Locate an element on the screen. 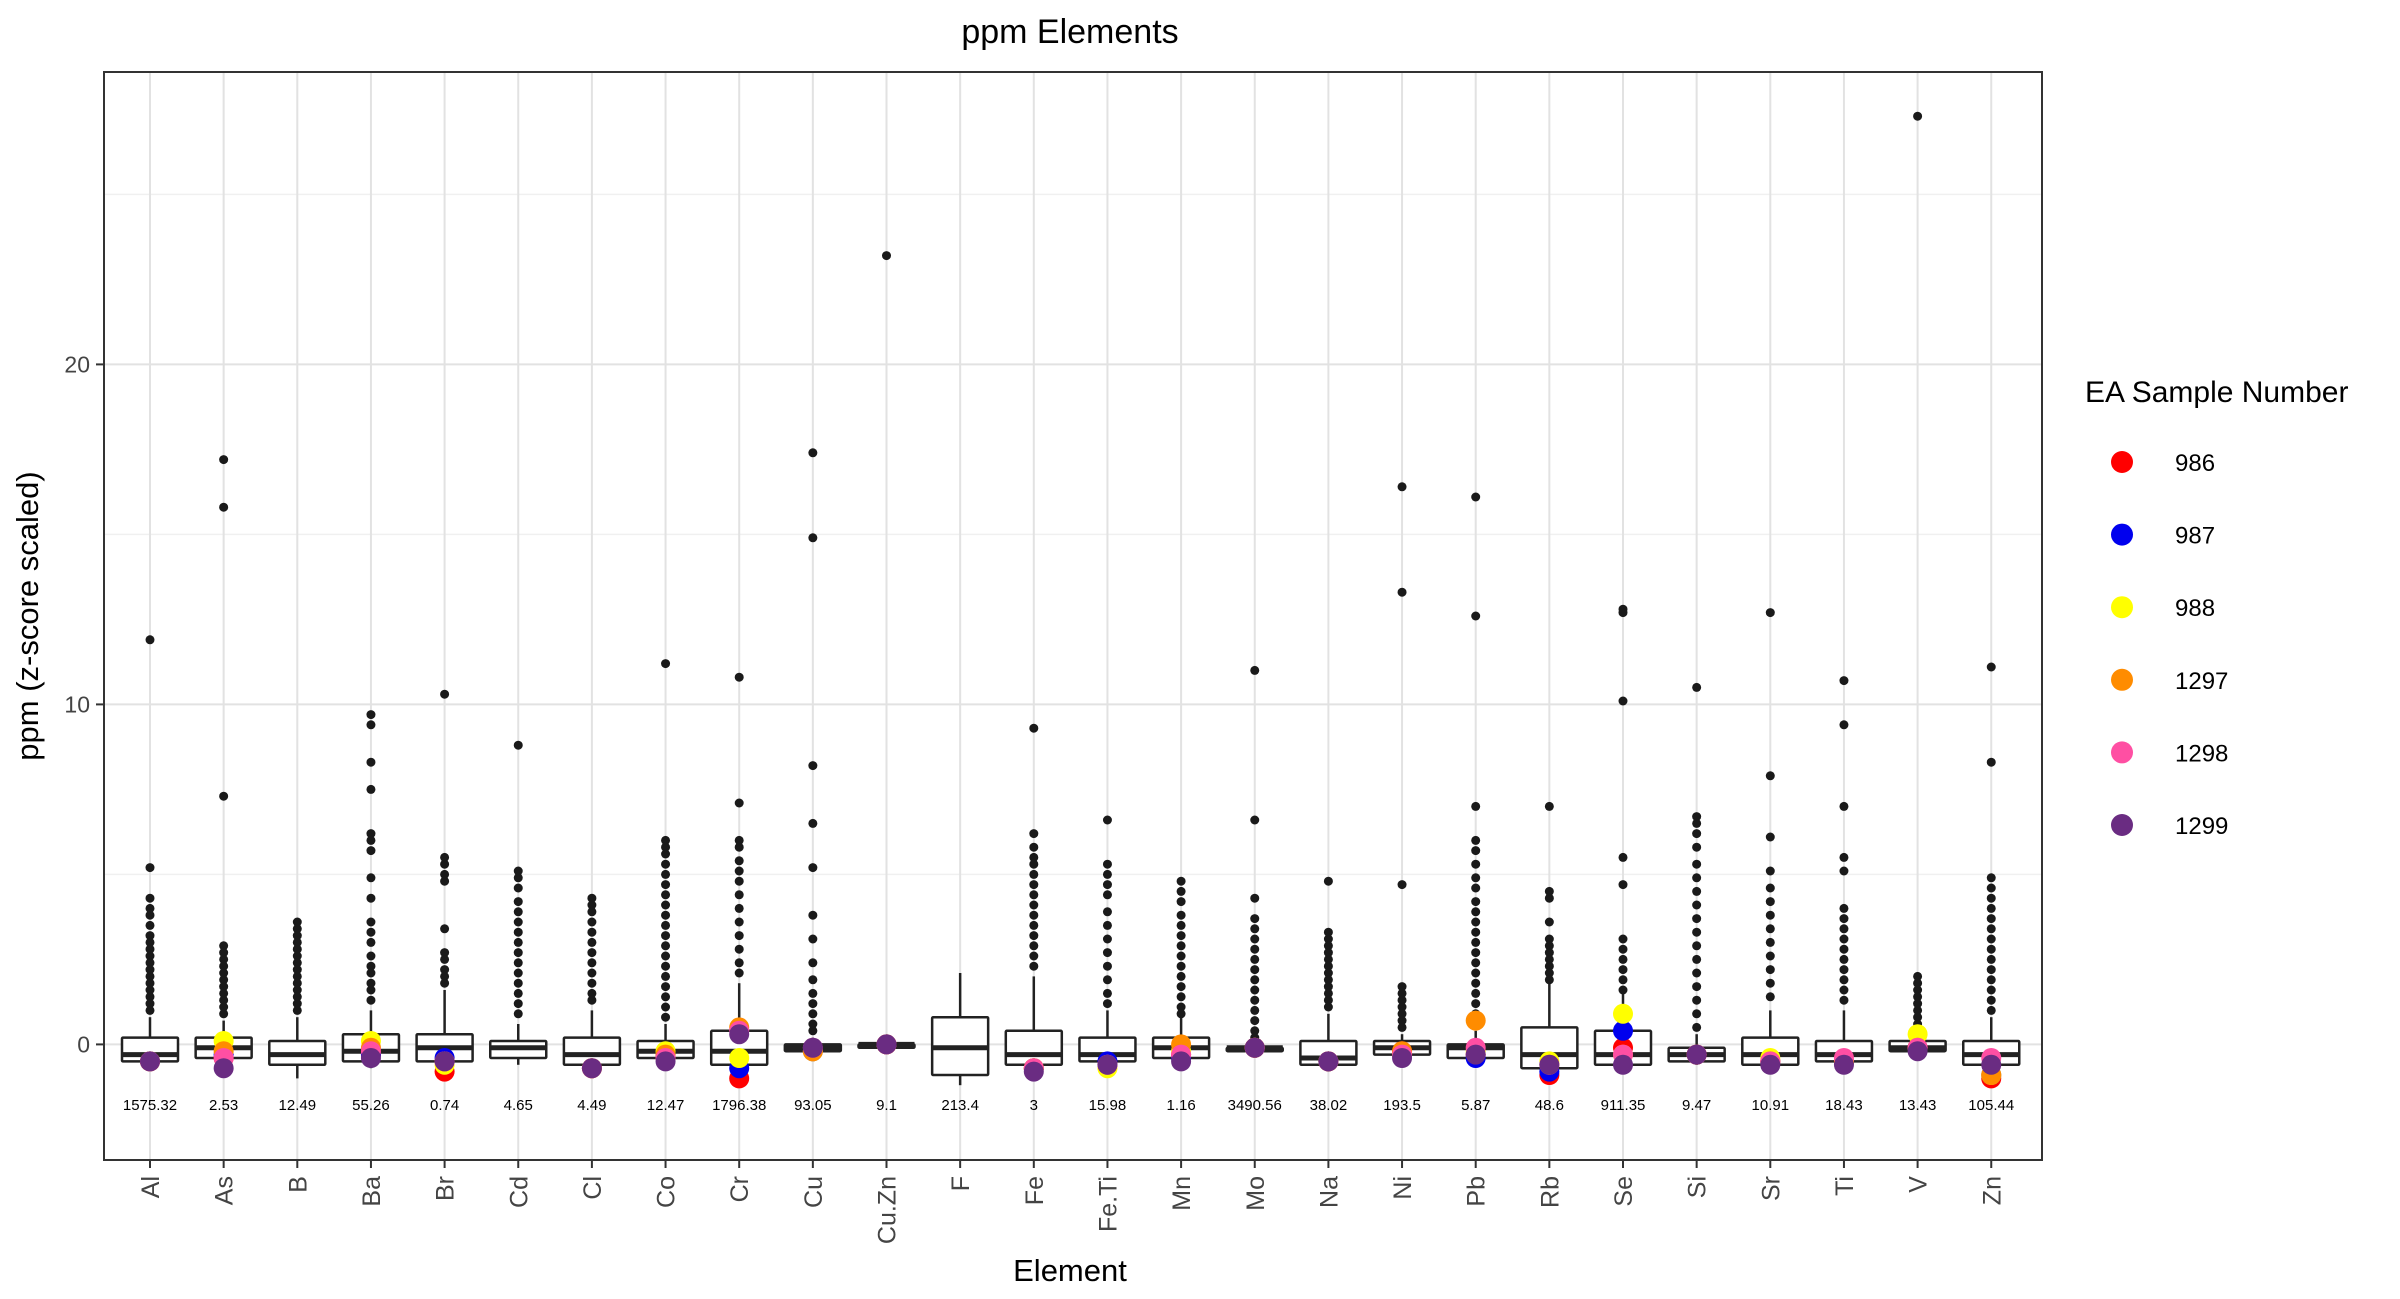 This screenshot has width=2400, height=1299. annotation-label: 4.49 is located at coordinates (591, 1105).